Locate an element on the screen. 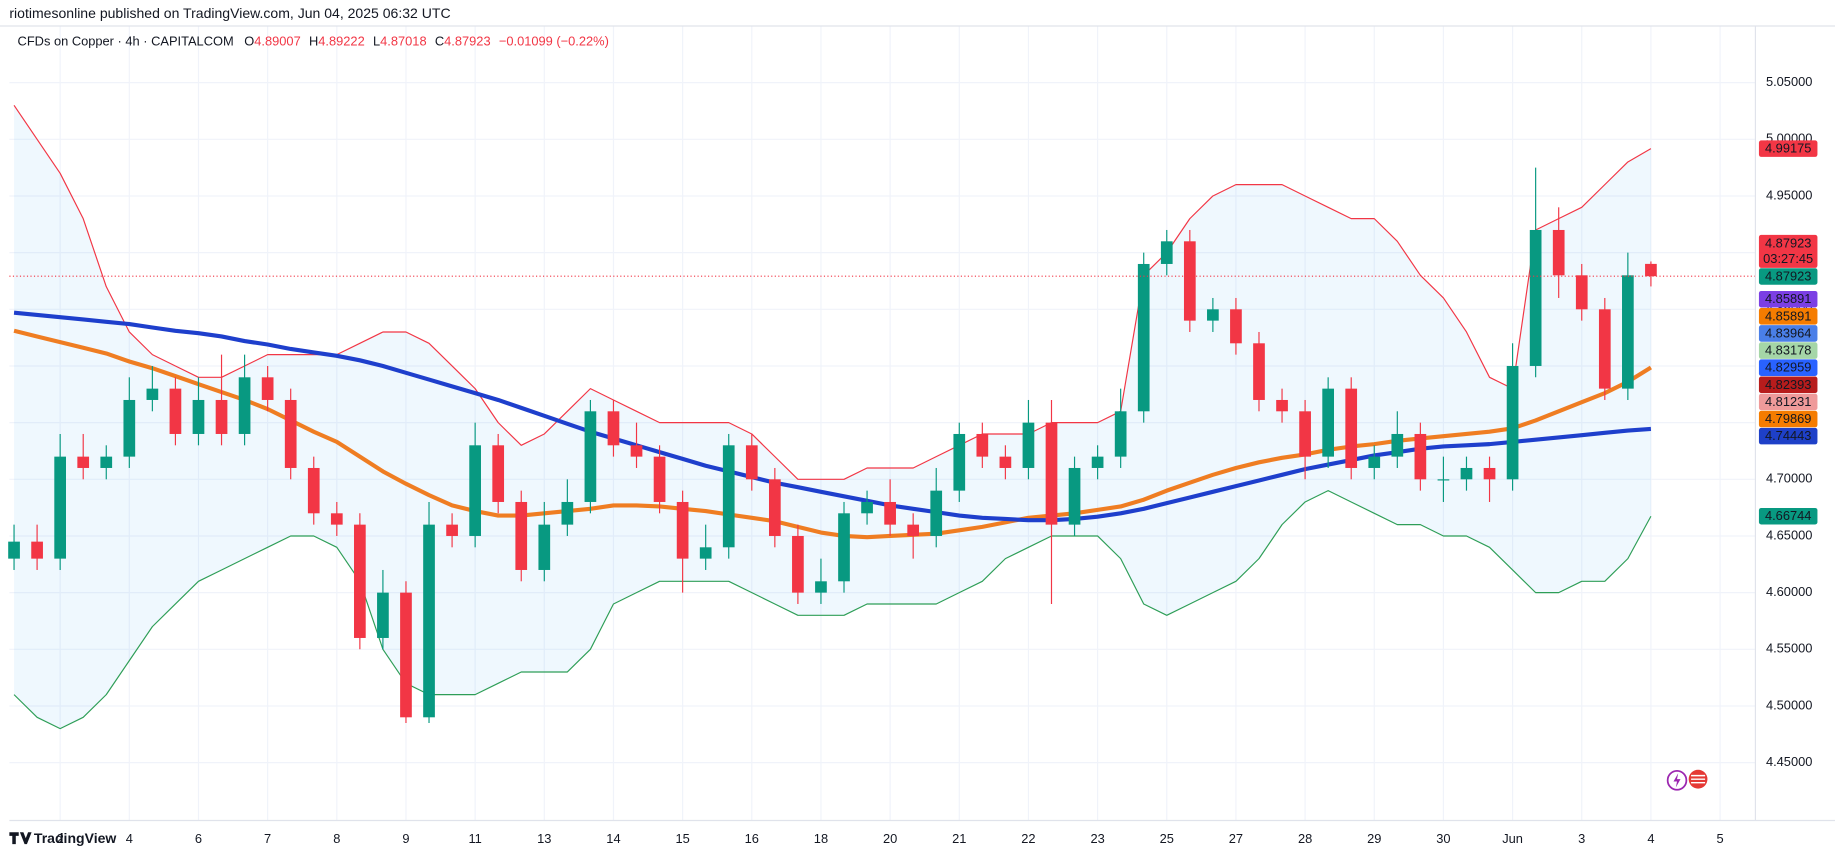 The height and width of the screenshot is (850, 1835). logo-text: TradingView is located at coordinates (75, 838).